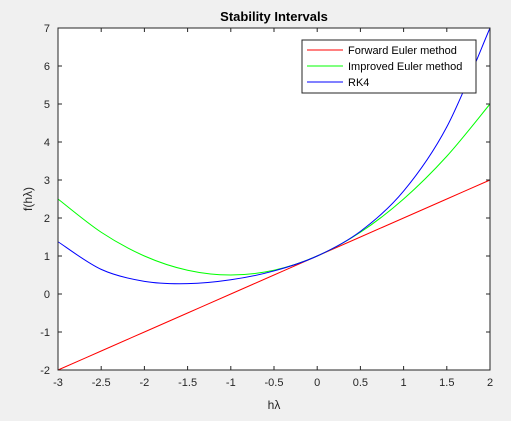  Describe the element at coordinates (101, 383) in the screenshot. I see `x-tick-label: -2.5` at that location.